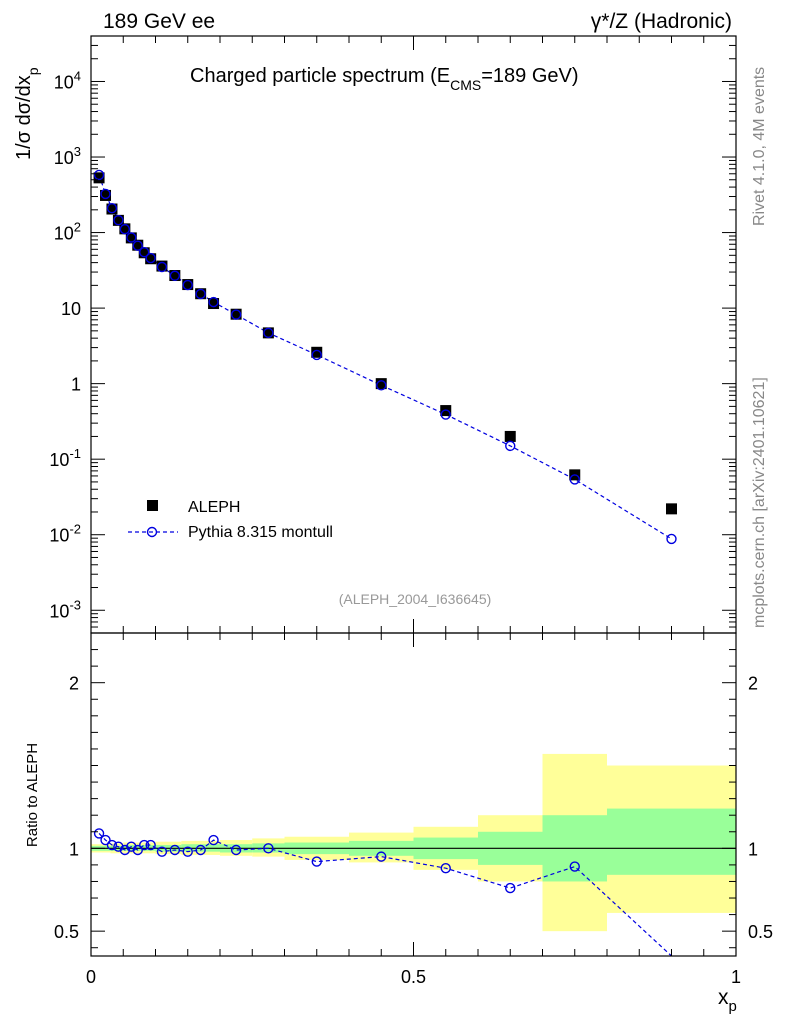  Describe the element at coordinates (24, 117) in the screenshot. I see `main-ylabel-text: 1/σ dσ/dx` at that location.